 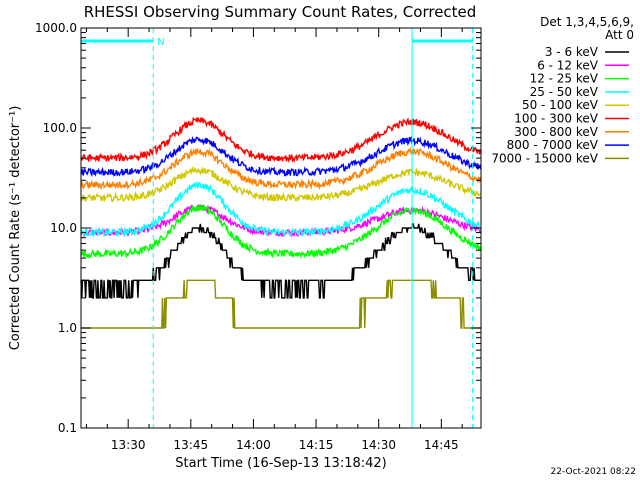 I want to click on x-tick-label: 14:00, so click(x=253, y=445).